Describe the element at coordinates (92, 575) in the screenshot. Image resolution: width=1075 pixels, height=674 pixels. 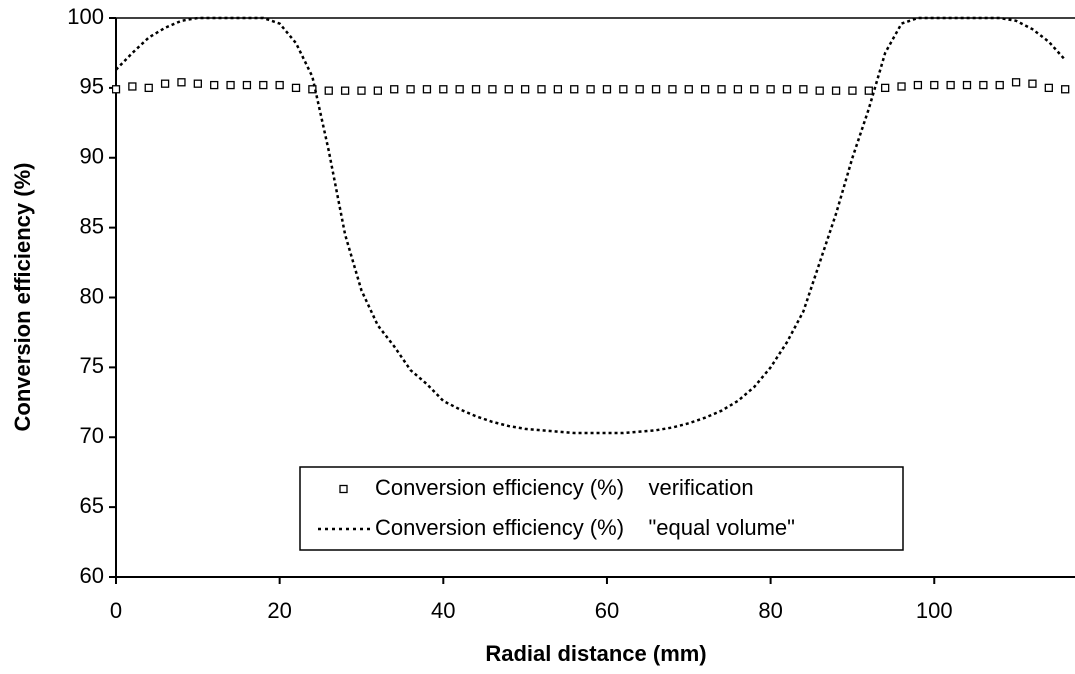
I see `y-tick-label: 60` at that location.